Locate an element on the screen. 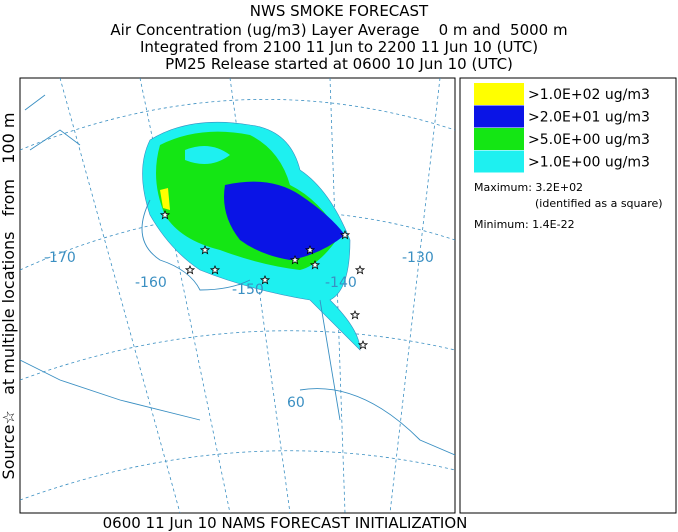 The width and height of the screenshot is (678, 532). graticule-label: -150 is located at coordinates (248, 290).